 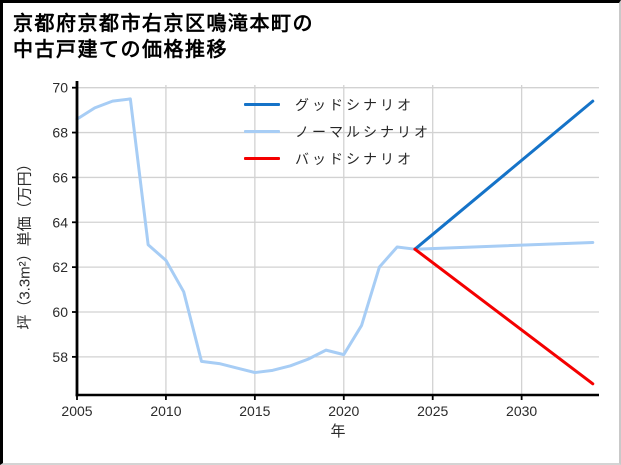 I want to click on legend-row: バッドシナリオ, so click(x=337, y=158).